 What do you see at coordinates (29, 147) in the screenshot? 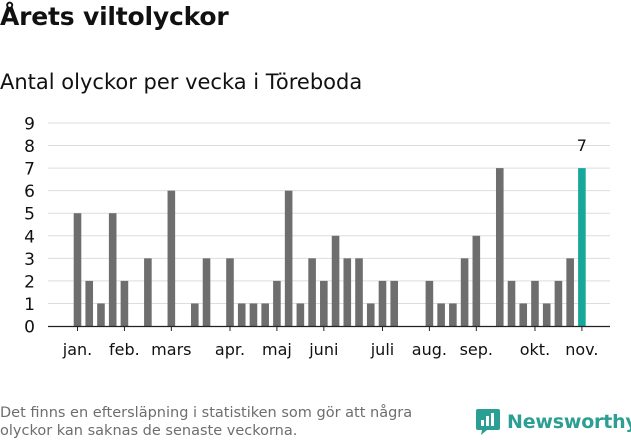
I see `y-tick-label: 8` at bounding box center [29, 147].